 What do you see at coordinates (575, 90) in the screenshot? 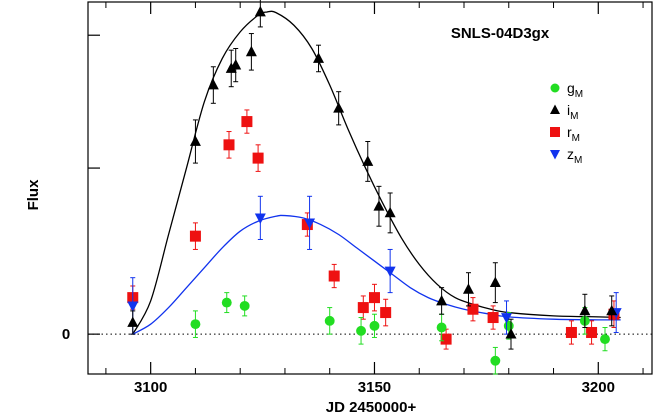
I see `legend-label-g: gM` at bounding box center [575, 90].